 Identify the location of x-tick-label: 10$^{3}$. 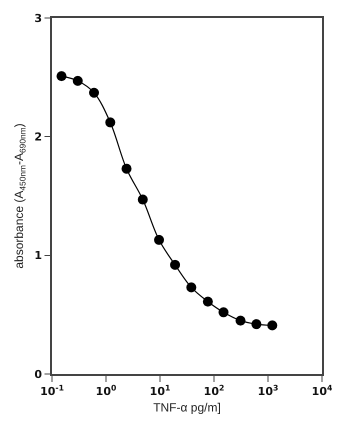
(268, 390).